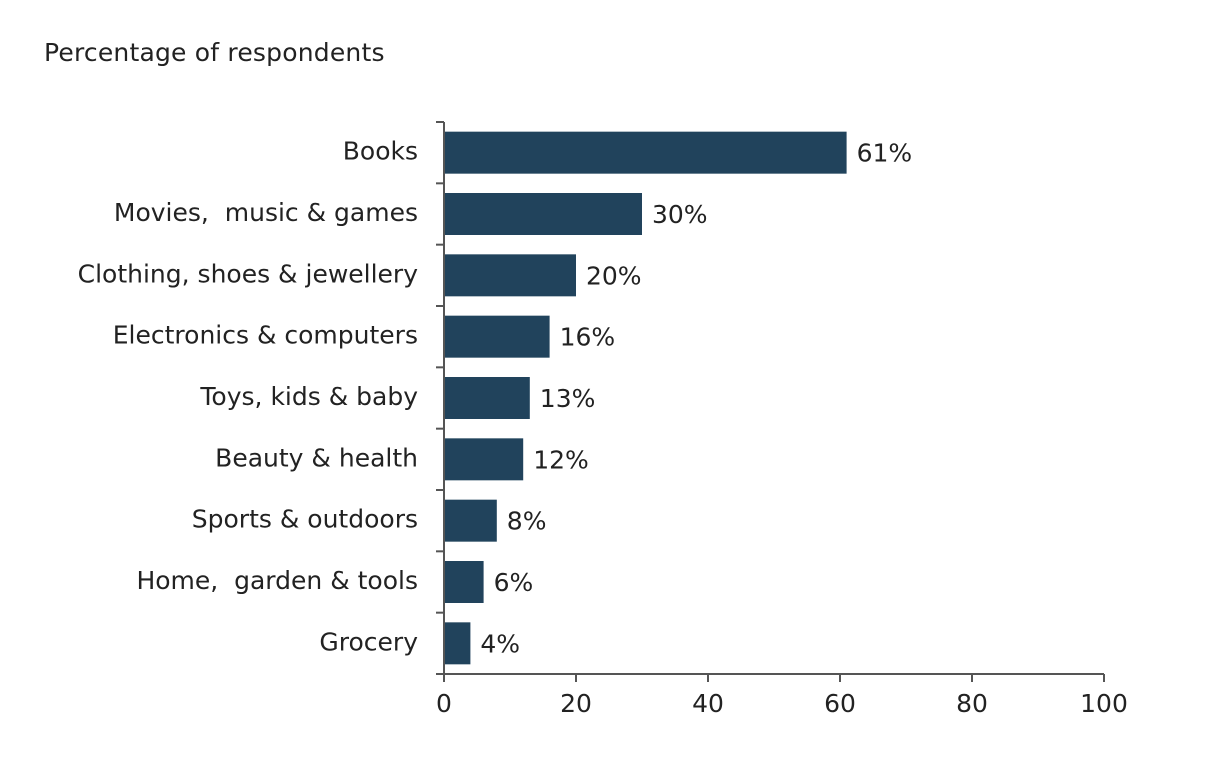 Image resolution: width=1211 pixels, height=781 pixels. I want to click on category-label: Beauty & health, so click(316, 457).